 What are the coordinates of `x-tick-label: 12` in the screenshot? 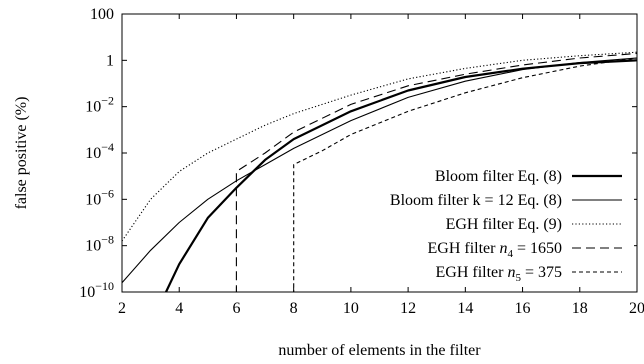 It's located at (408, 308).